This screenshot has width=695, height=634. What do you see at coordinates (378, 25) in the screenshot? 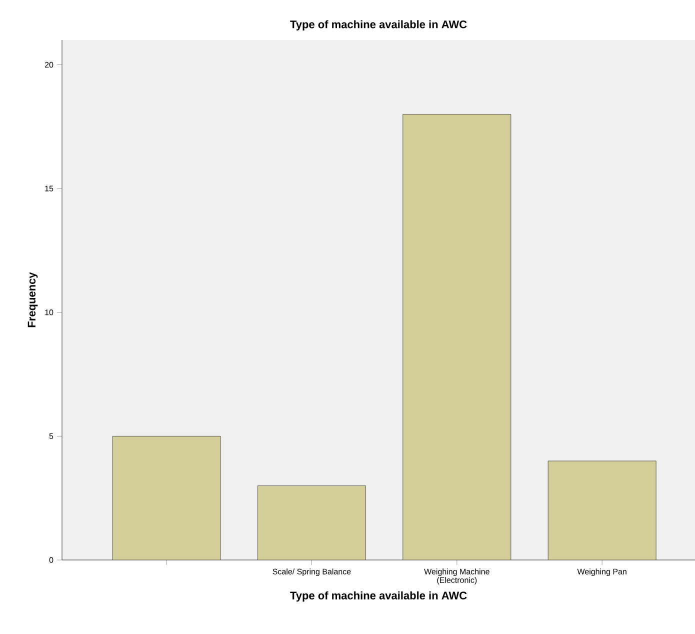
I see `chart-title: Type of machine available in AWC` at bounding box center [378, 25].